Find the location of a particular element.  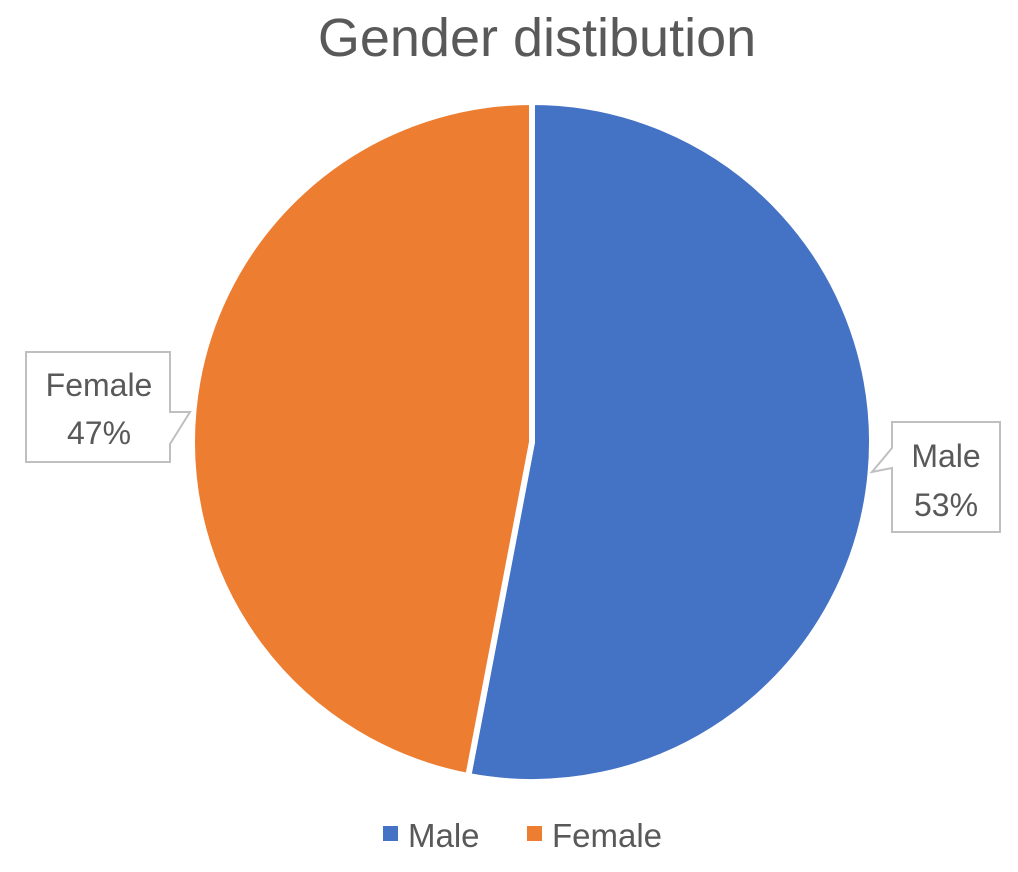

callout-box-female is located at coordinates (108, 407).